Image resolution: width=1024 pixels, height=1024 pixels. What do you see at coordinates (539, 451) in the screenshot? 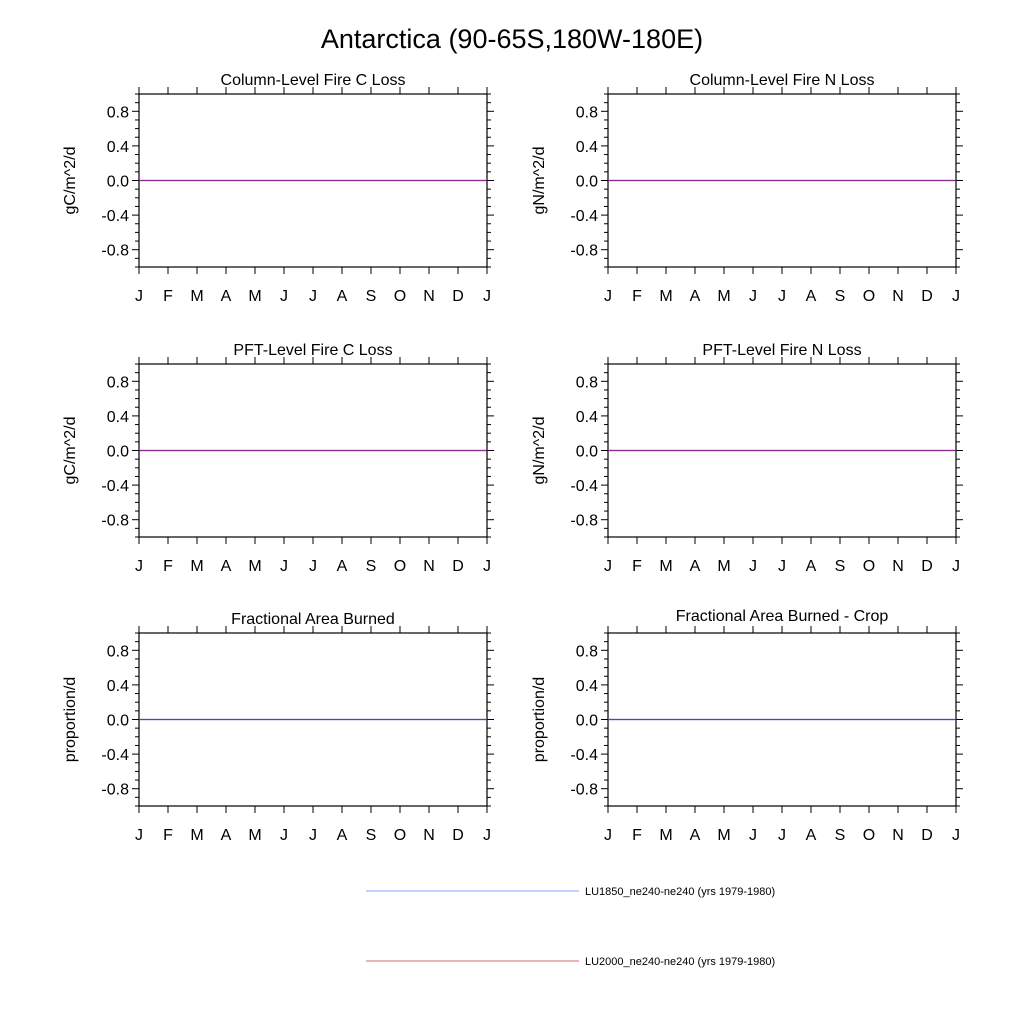
I see `y-axis-label: gN/m^2/d` at bounding box center [539, 451].